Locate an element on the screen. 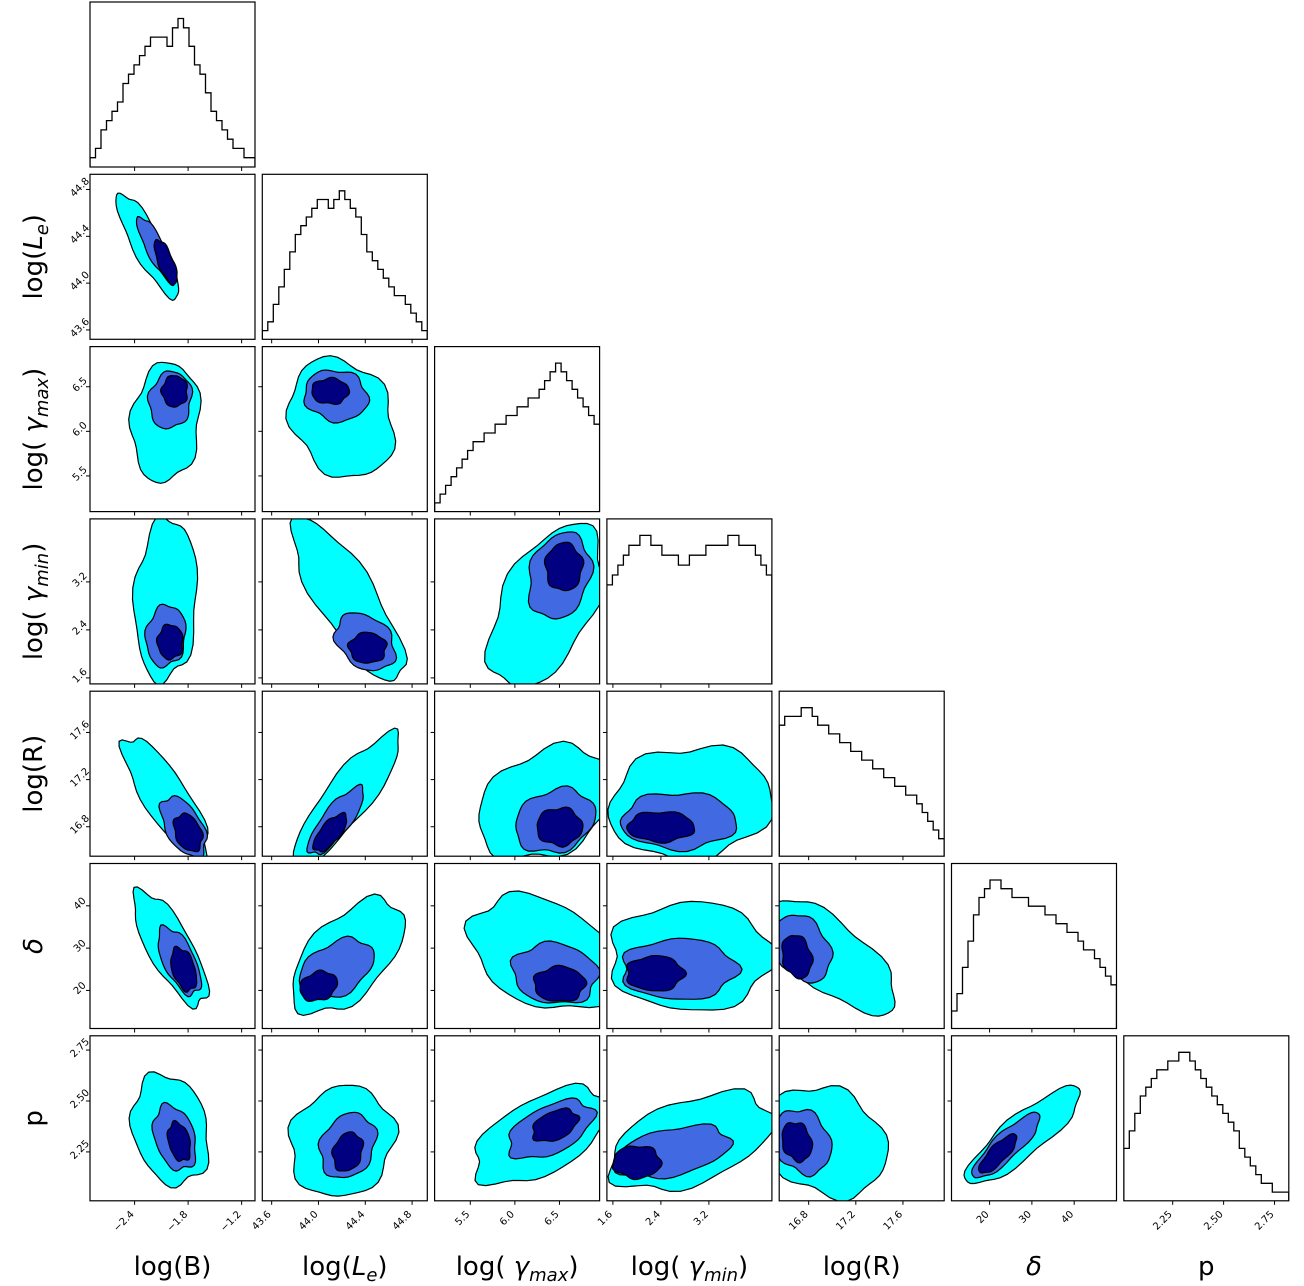 The width and height of the screenshot is (1304, 1286). y-tick-label: 2.4 is located at coordinates (80, 628).